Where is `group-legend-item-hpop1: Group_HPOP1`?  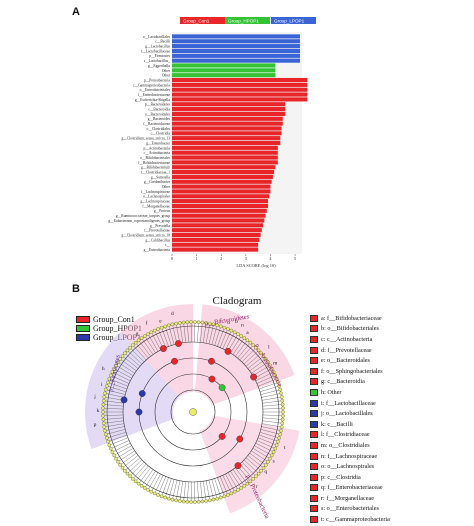
group-legend-item-hpop1: Group_HPOP1 is located at coordinates (109, 328).